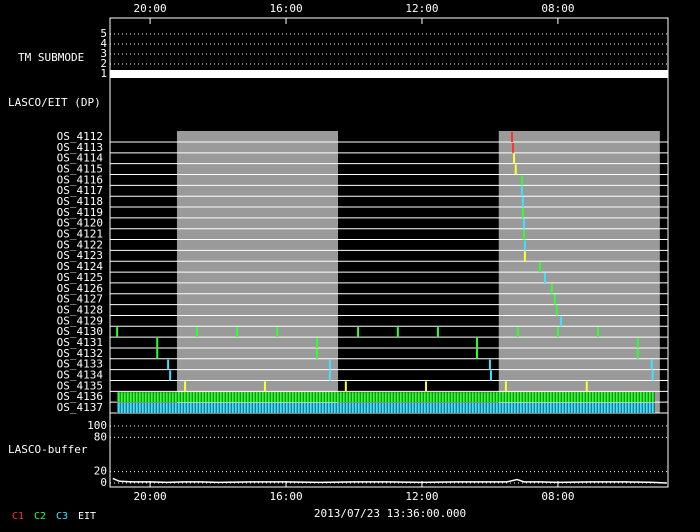  What do you see at coordinates (54, 102) in the screenshot?
I see `os-panel-label: LASCO/EIT (DP)` at bounding box center [54, 102].